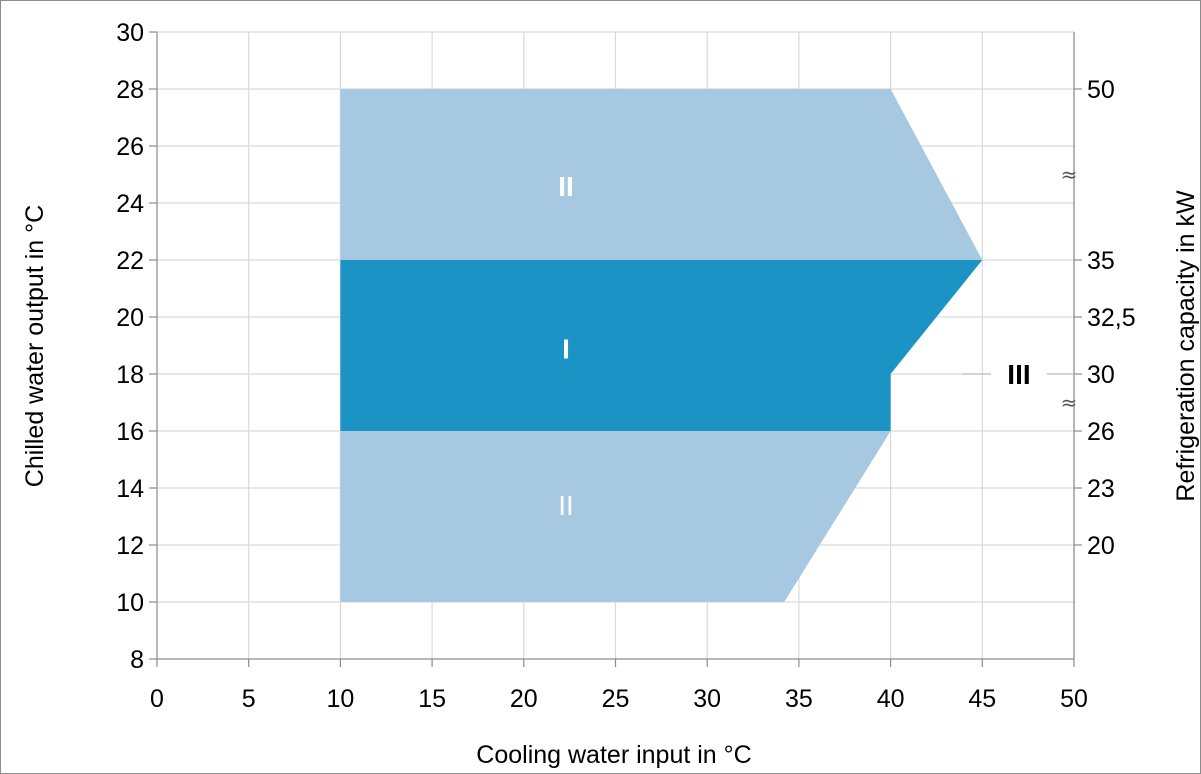 The height and width of the screenshot is (774, 1201). Describe the element at coordinates (130, 318) in the screenshot. I see `y-tick-label: 20` at that location.